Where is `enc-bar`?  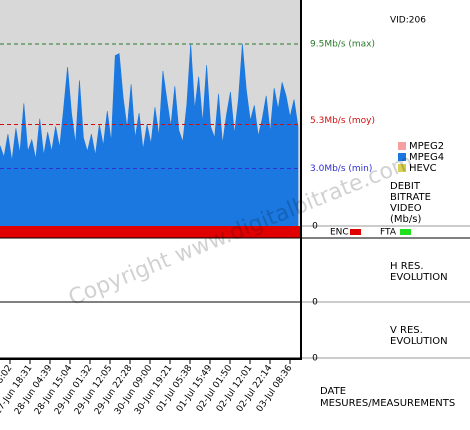 enc-bar is located at coordinates (150, 232).